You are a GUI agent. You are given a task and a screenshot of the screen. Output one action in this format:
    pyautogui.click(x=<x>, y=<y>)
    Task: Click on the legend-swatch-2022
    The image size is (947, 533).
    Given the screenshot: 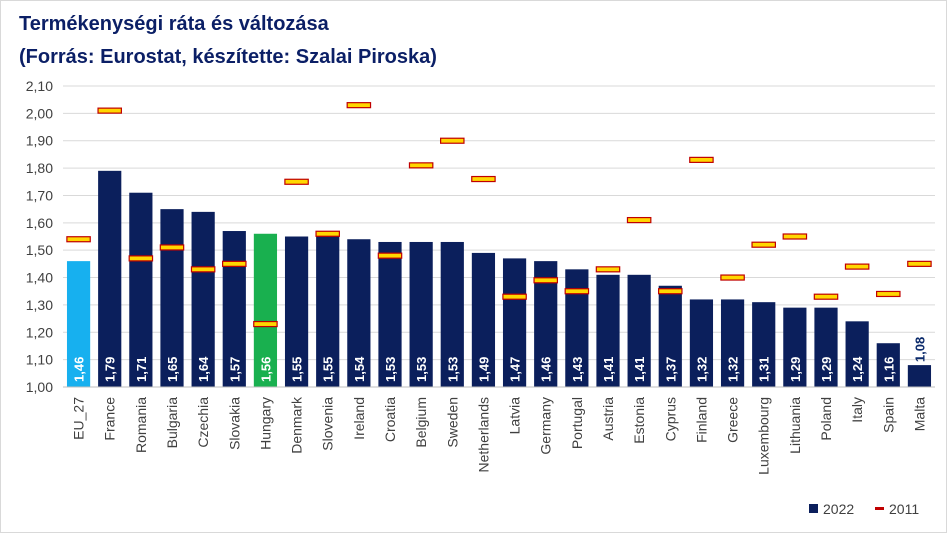 What is the action you would take?
    pyautogui.click(x=813, y=508)
    